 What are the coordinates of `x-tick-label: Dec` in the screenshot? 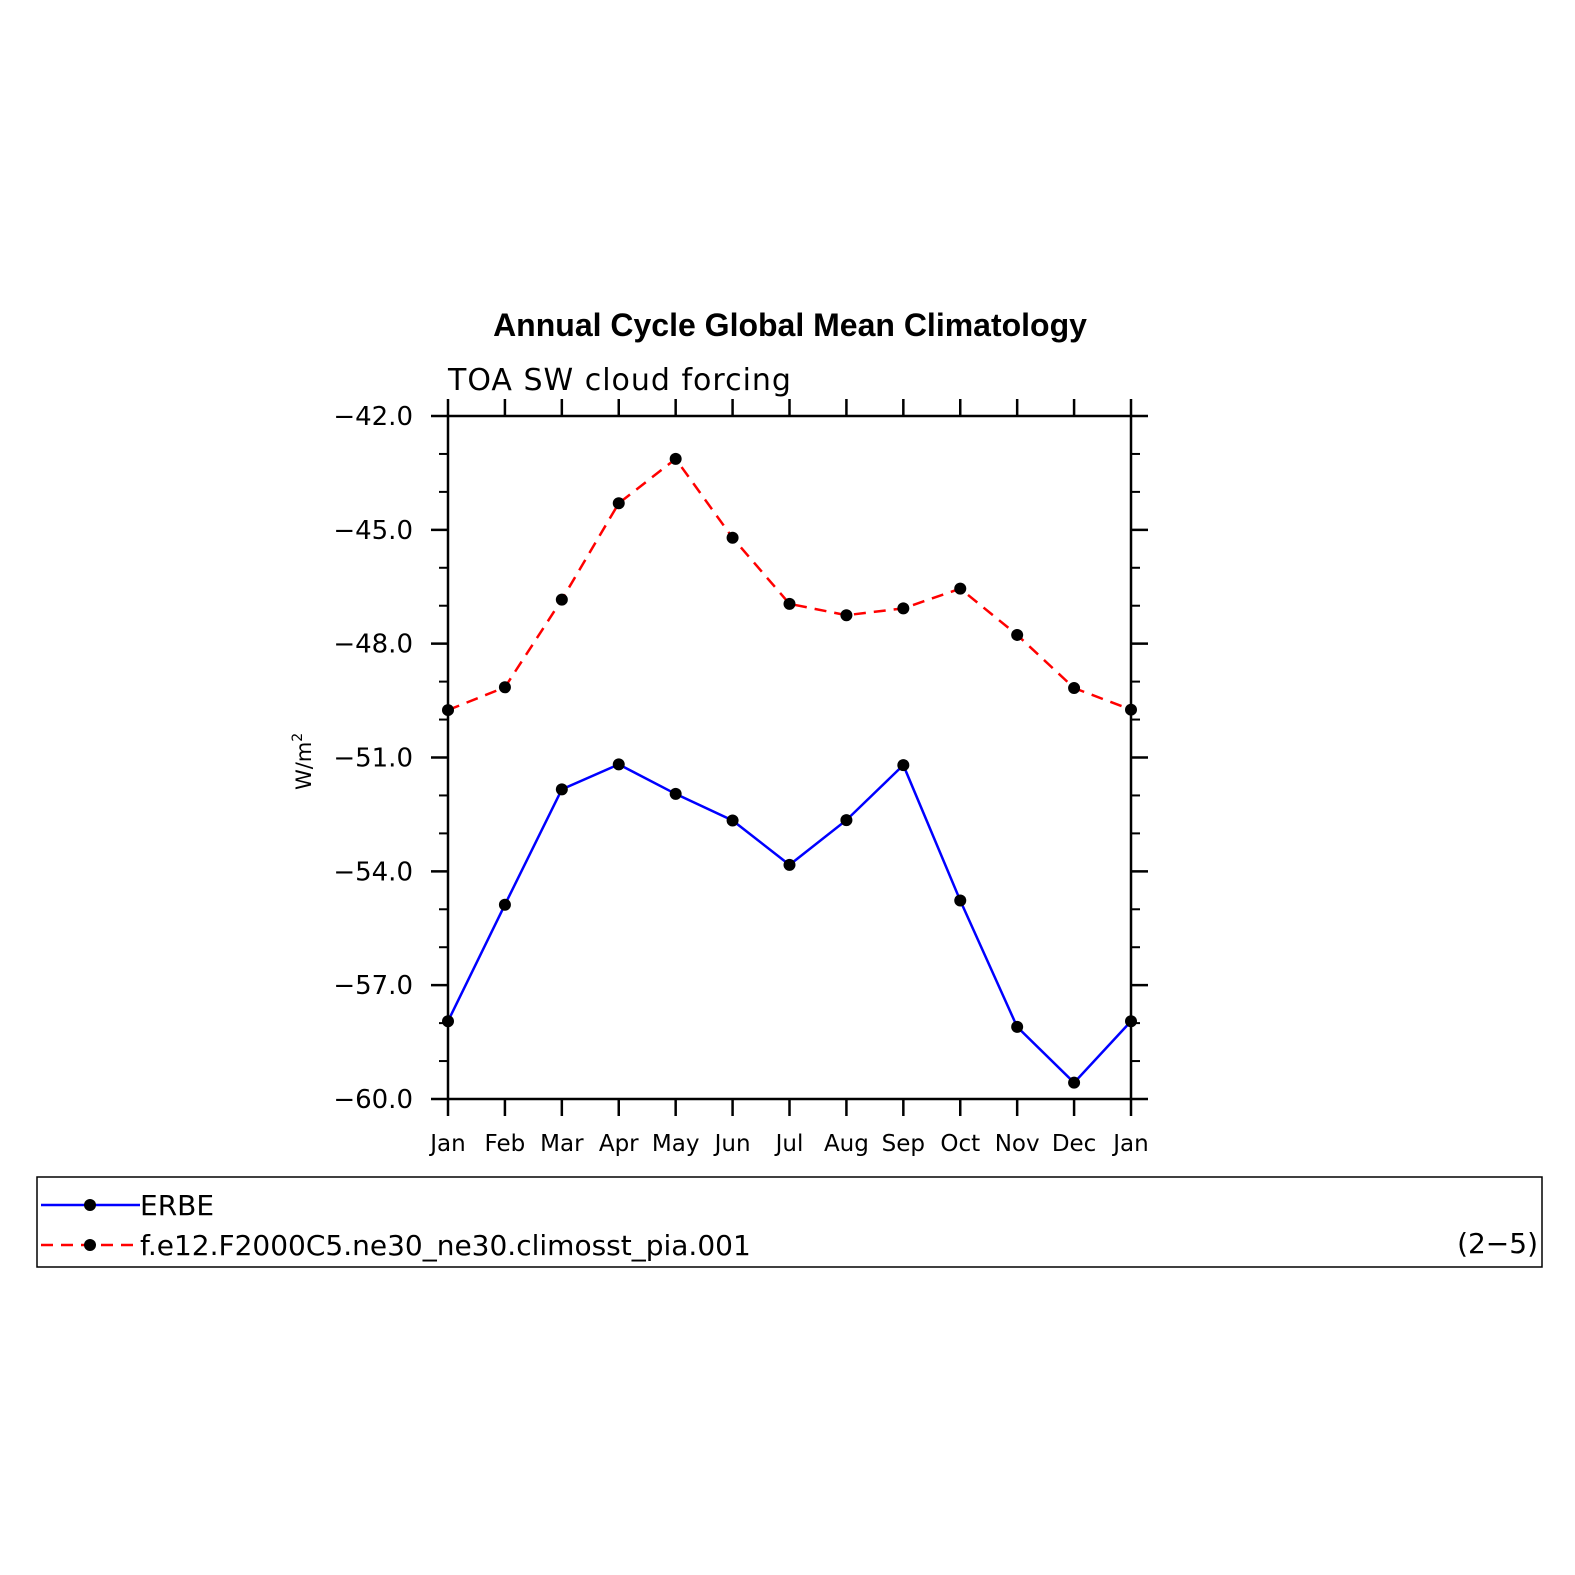 It's located at (1074, 1144).